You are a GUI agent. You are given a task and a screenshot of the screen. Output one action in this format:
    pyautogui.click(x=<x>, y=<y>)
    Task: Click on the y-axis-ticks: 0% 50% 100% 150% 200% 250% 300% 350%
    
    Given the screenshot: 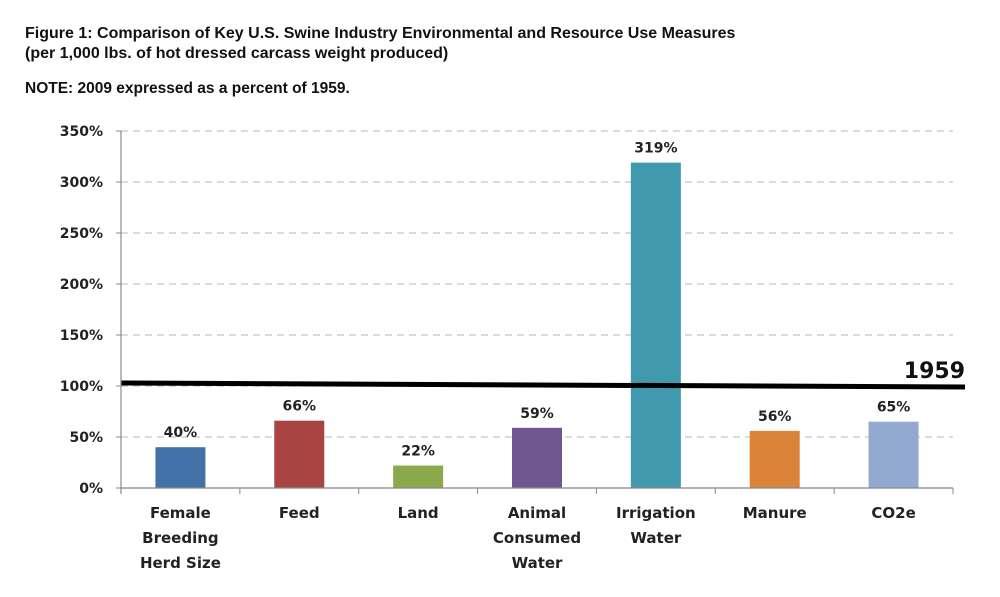 What is the action you would take?
    pyautogui.click(x=90, y=310)
    